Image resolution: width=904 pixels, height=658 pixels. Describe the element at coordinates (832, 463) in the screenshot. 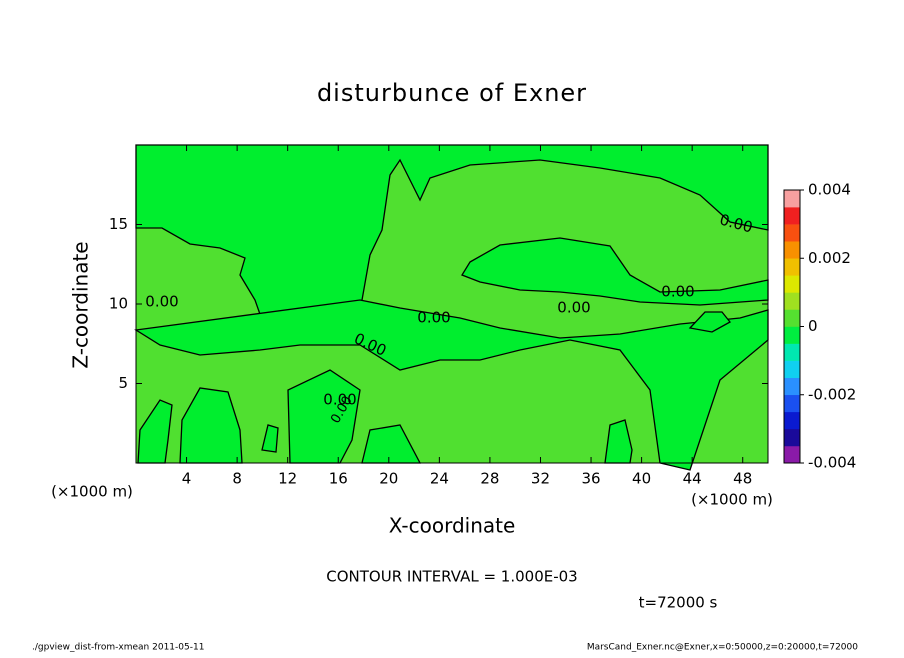

I see `colorbar-tick-label: -0.004` at that location.